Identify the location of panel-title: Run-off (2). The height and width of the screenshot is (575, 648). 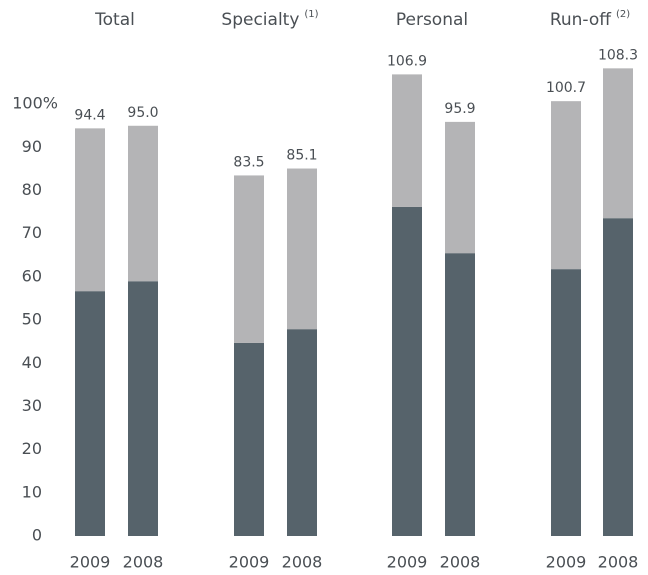
(590, 19).